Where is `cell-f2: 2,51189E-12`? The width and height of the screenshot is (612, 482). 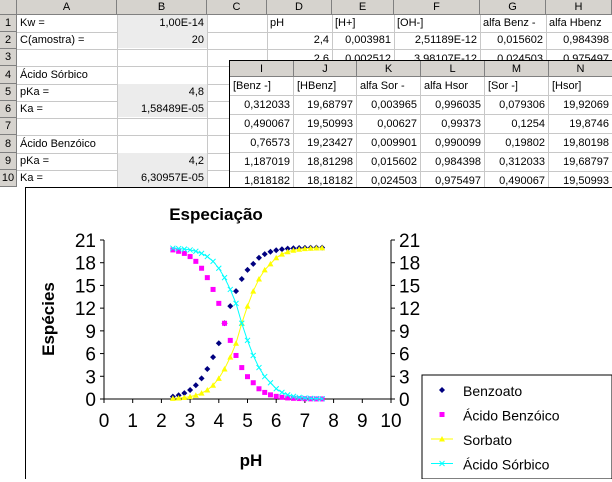 cell-f2: 2,51189E-12 is located at coordinates (445, 40).